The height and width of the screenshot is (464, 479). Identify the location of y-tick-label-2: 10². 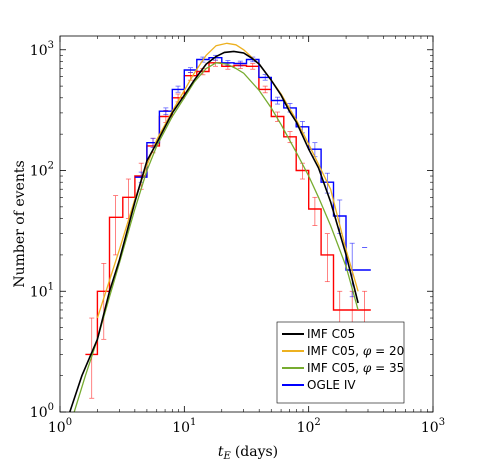
(42, 170).